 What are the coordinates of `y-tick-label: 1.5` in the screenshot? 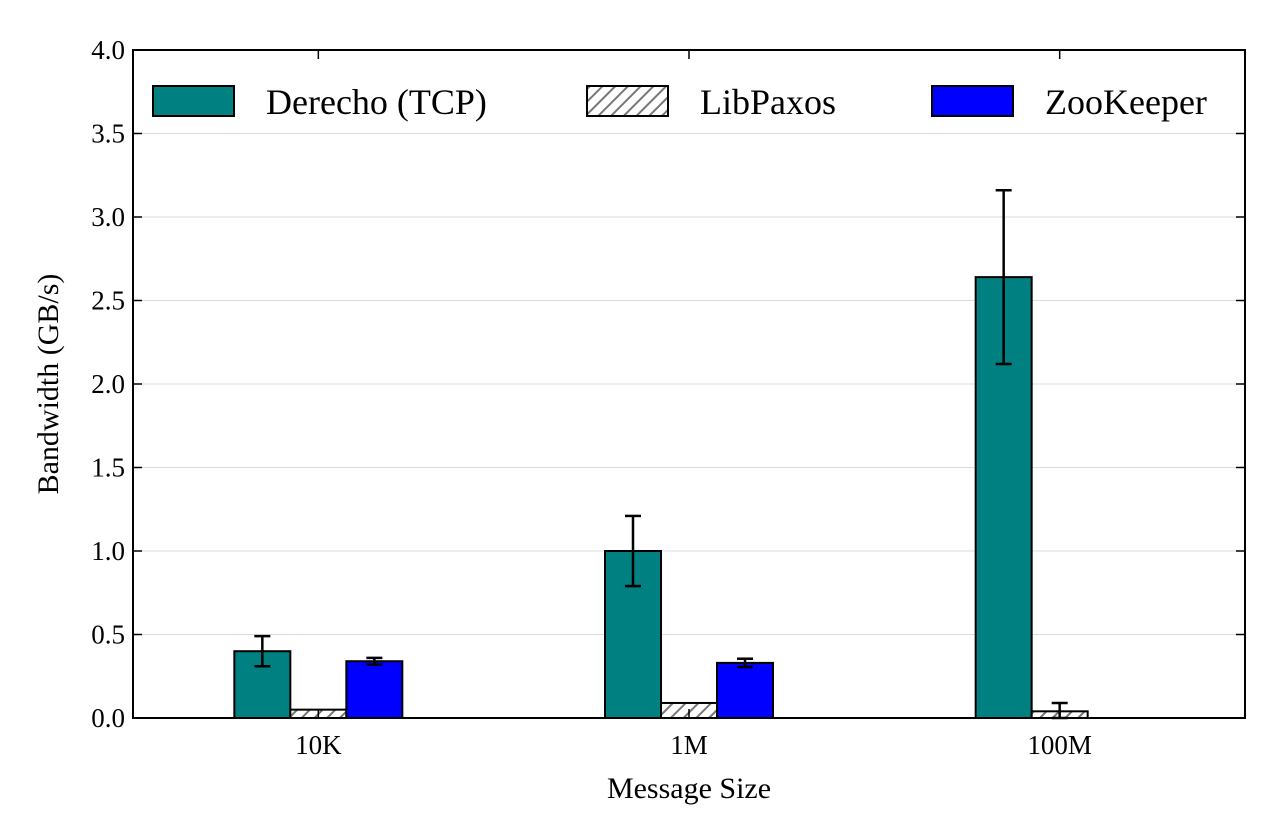 It's located at (108, 468).